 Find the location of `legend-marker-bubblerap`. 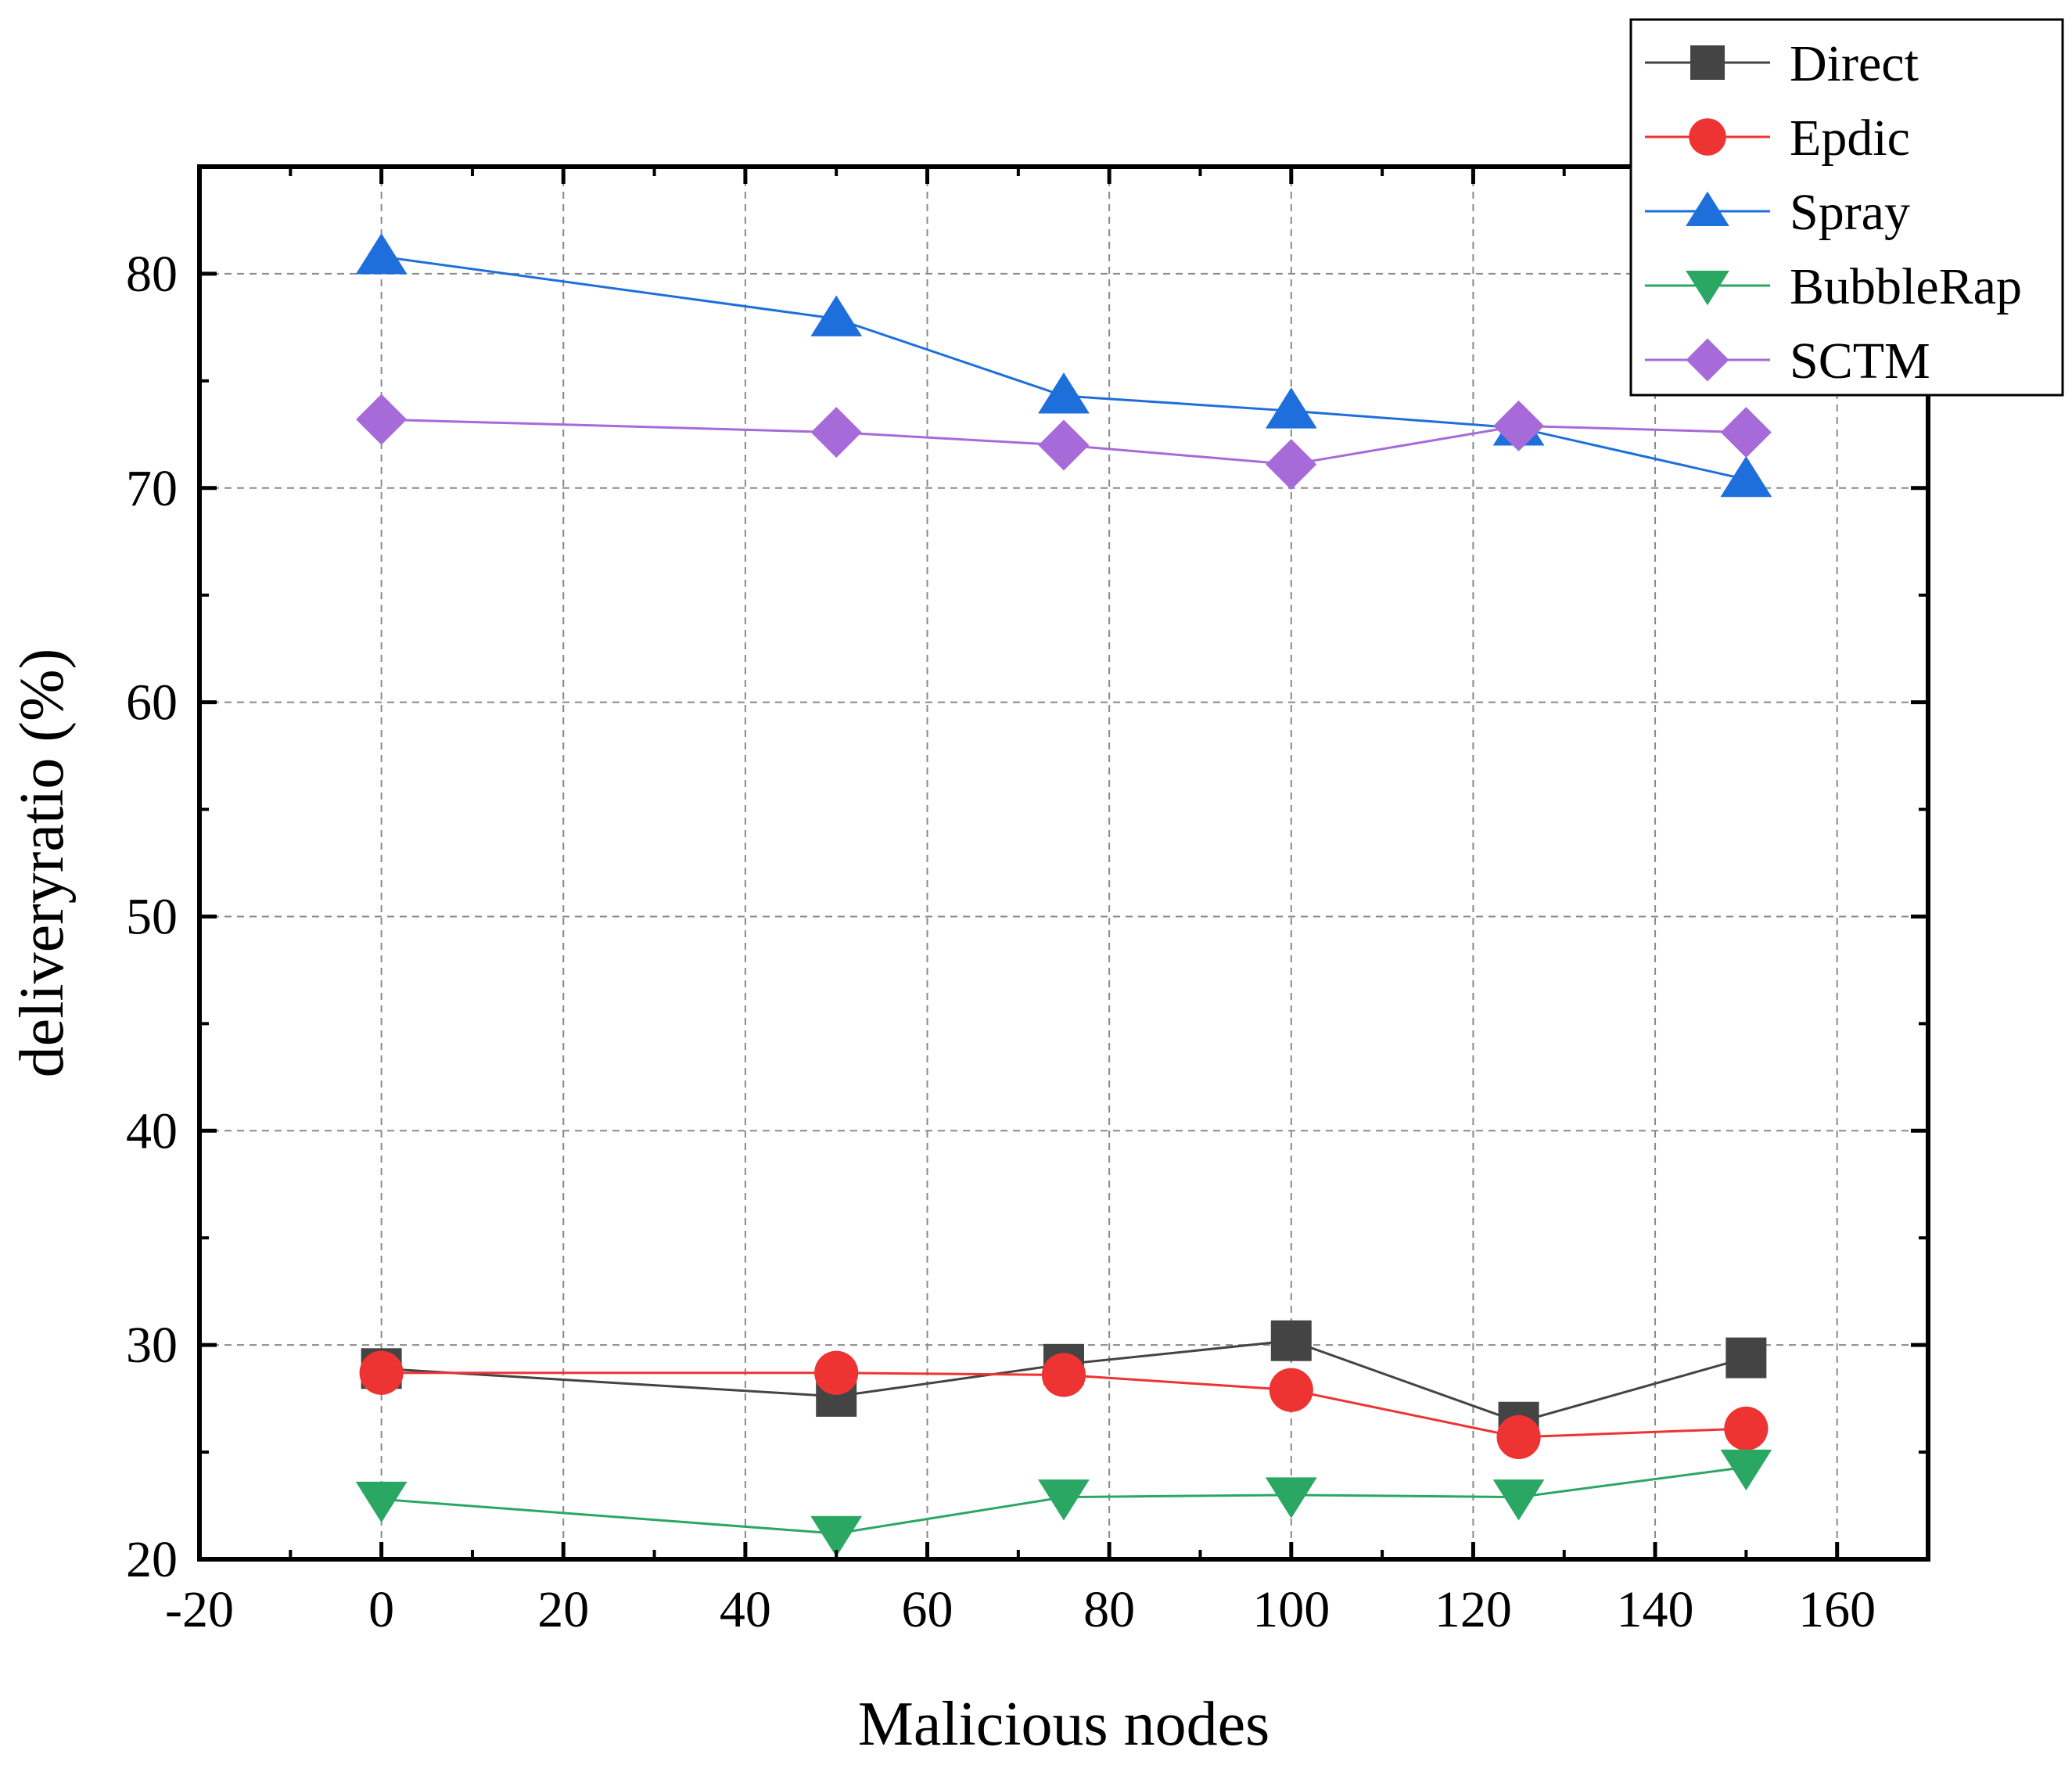

legend-marker-bubblerap is located at coordinates (1707, 289).